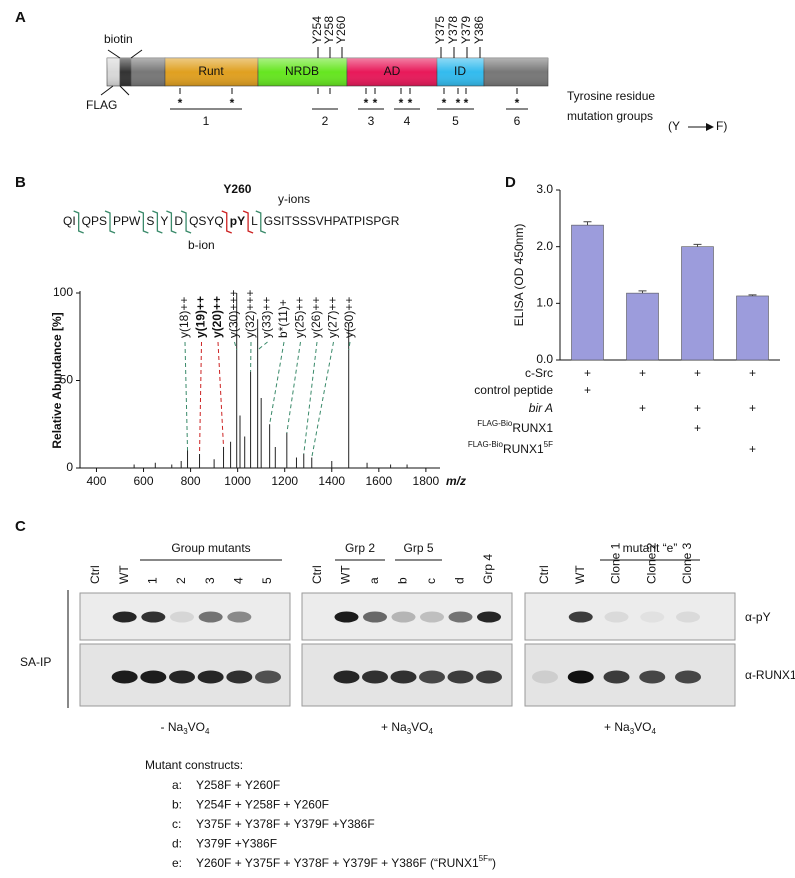 Image resolution: width=795 pixels, height=878 pixels. Describe the element at coordinates (544, 303) in the screenshot. I see `y-tick-label: 1.0` at that location.